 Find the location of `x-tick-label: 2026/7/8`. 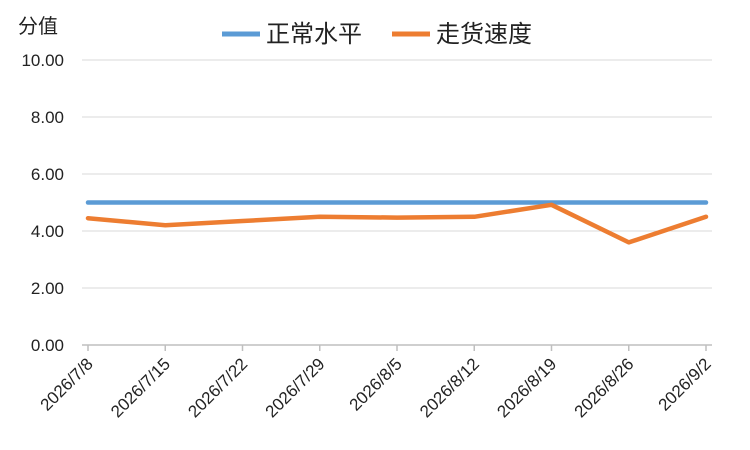

x-tick-label: 2026/7/8 is located at coordinates (67, 384).